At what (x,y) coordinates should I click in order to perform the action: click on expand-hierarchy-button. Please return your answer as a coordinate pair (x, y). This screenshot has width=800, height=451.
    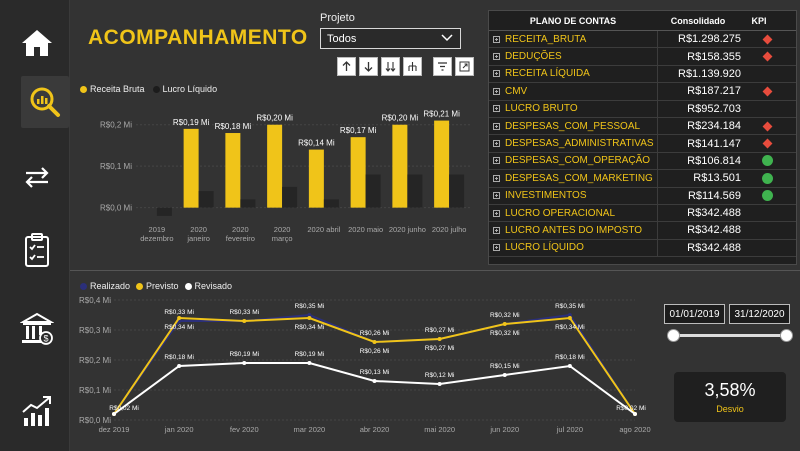
    Looking at the image, I should click on (412, 66).